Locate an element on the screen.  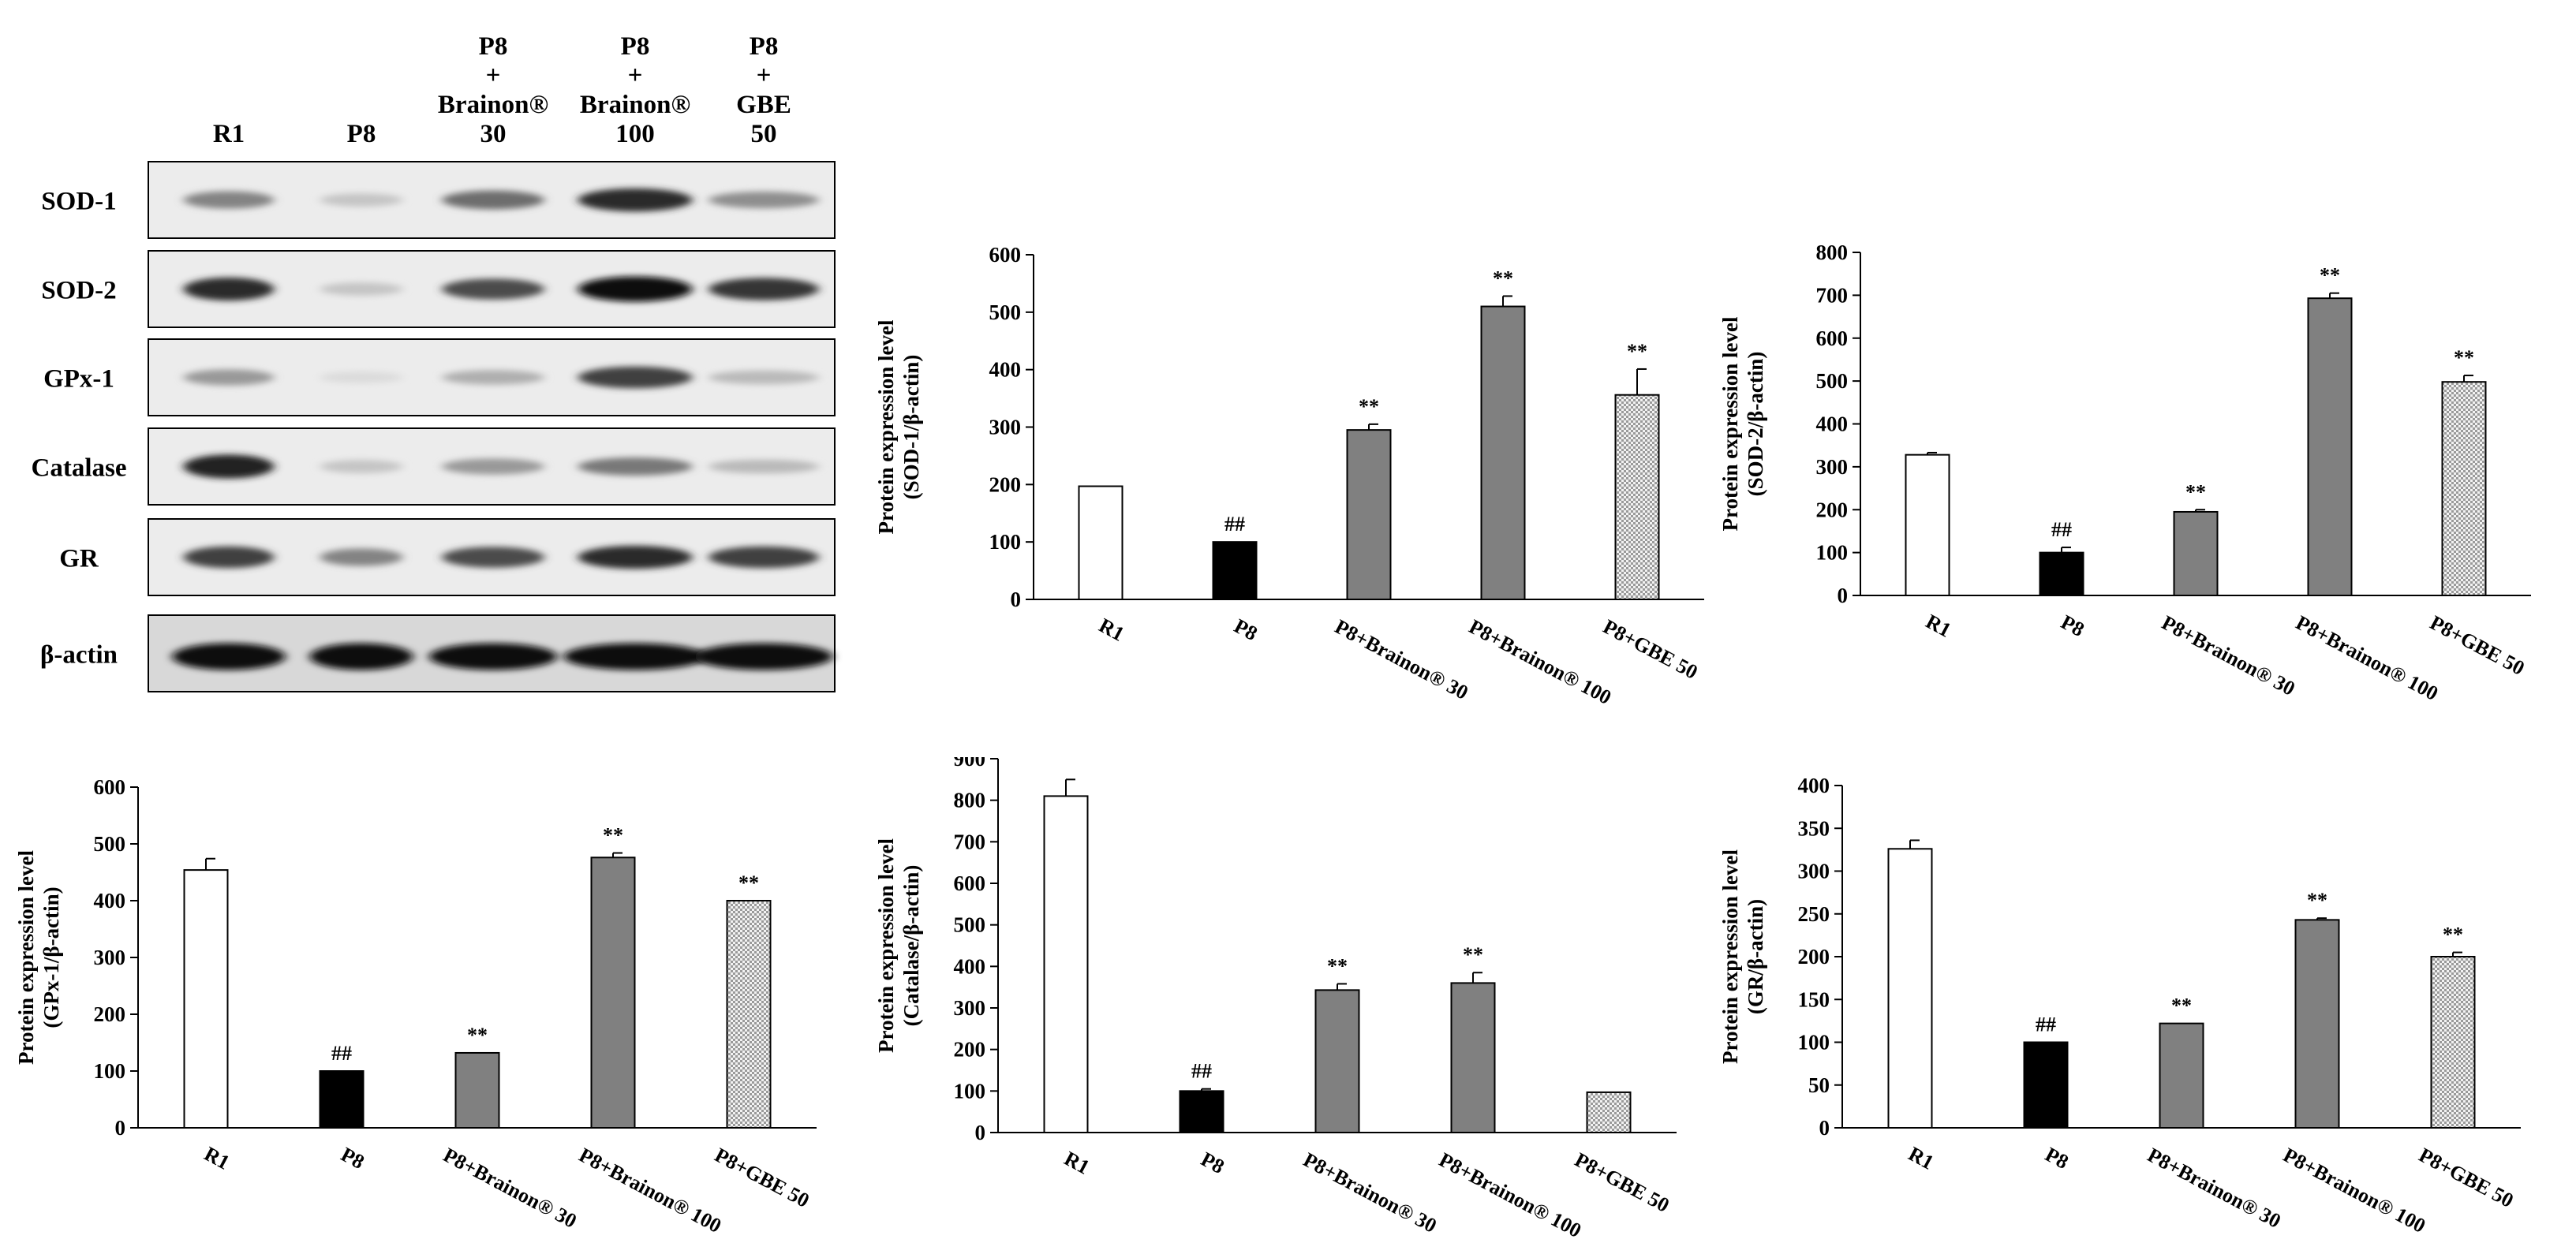
row-label: SOD-2 is located at coordinates (78, 291).